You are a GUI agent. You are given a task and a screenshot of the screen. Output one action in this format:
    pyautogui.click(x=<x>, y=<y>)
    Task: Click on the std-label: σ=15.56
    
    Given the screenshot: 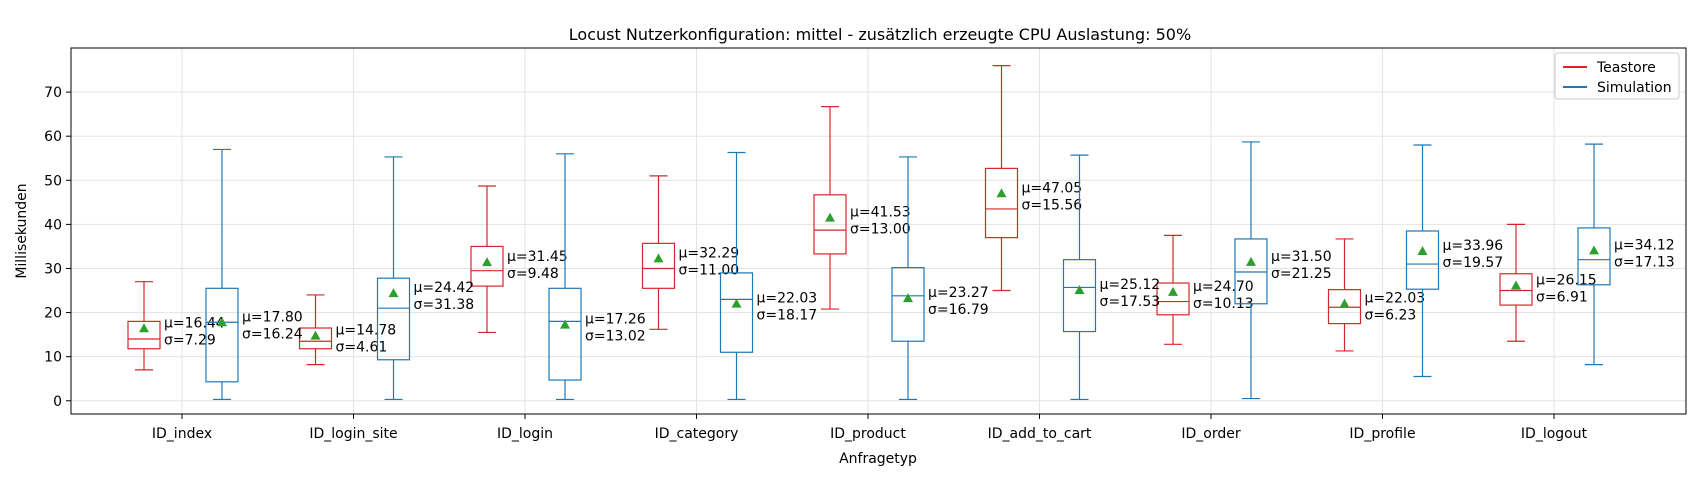 What is the action you would take?
    pyautogui.click(x=1052, y=205)
    